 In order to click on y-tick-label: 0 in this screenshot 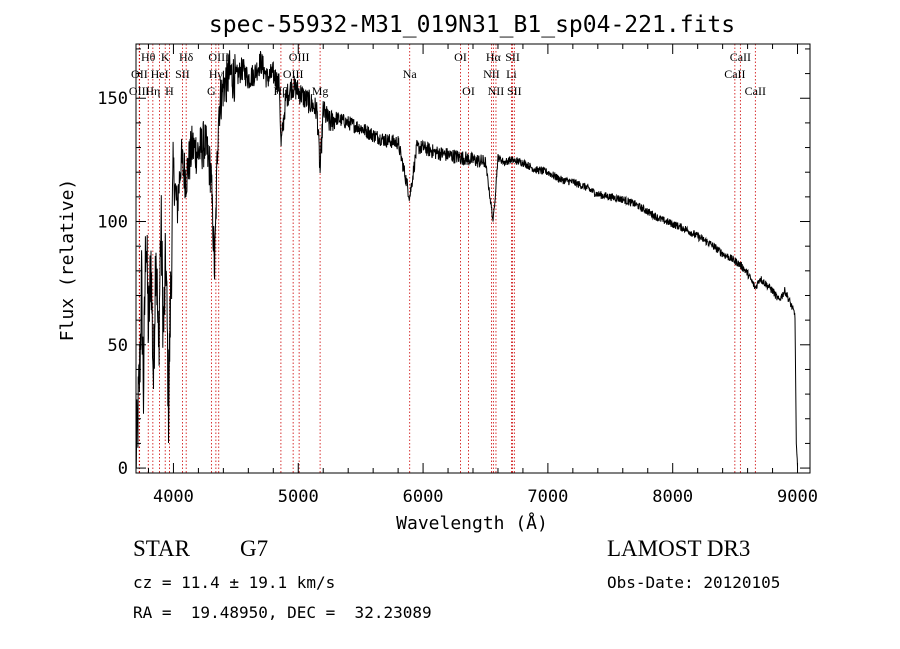, I will do `click(123, 469)`.